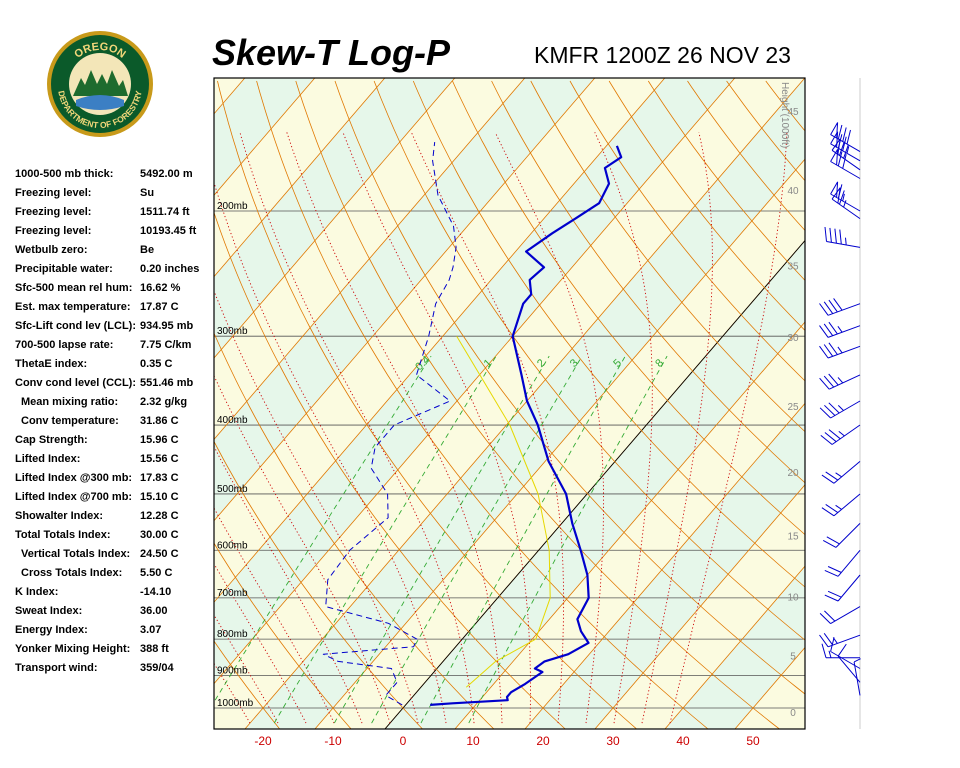  I want to click on index-value: 3.07, so click(151, 630).